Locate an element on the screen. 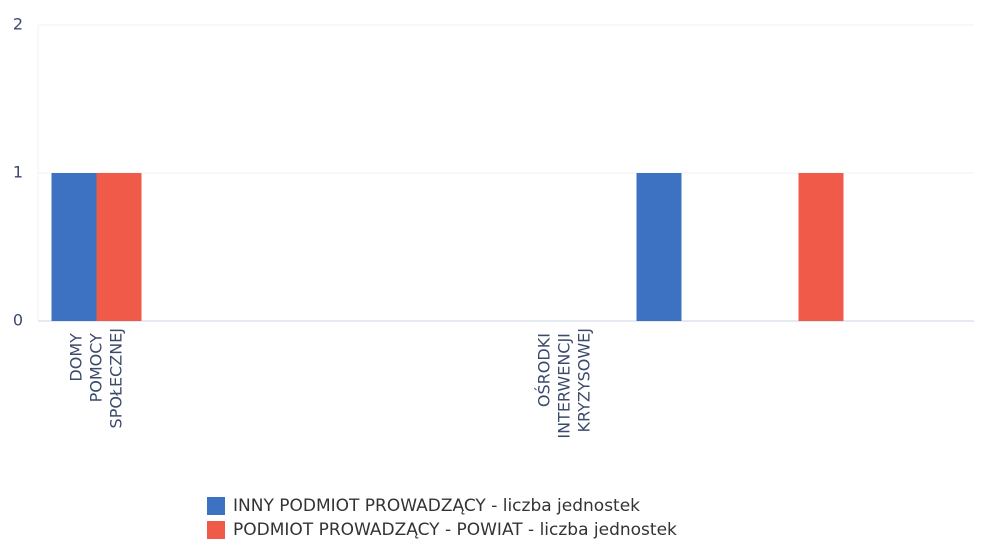  y-tick-label: 0 is located at coordinates (18, 320).